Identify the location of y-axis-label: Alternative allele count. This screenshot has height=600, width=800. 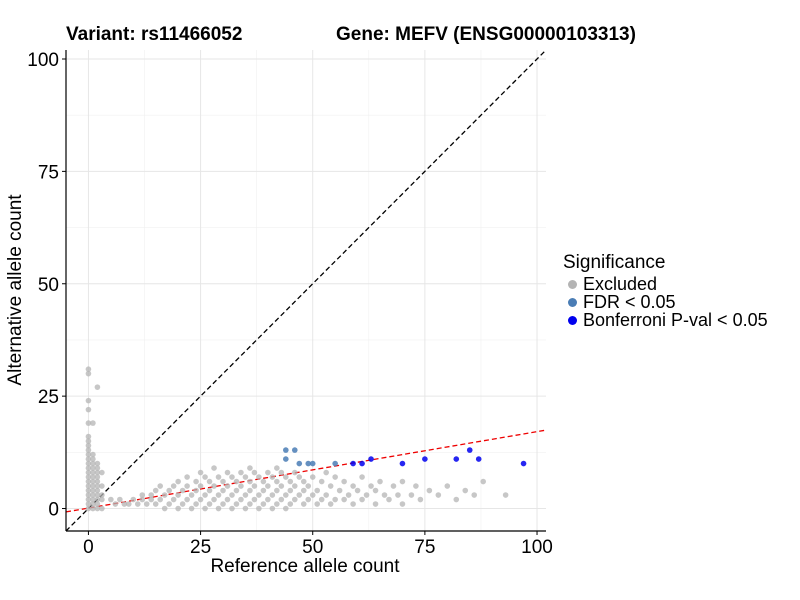
(15, 290).